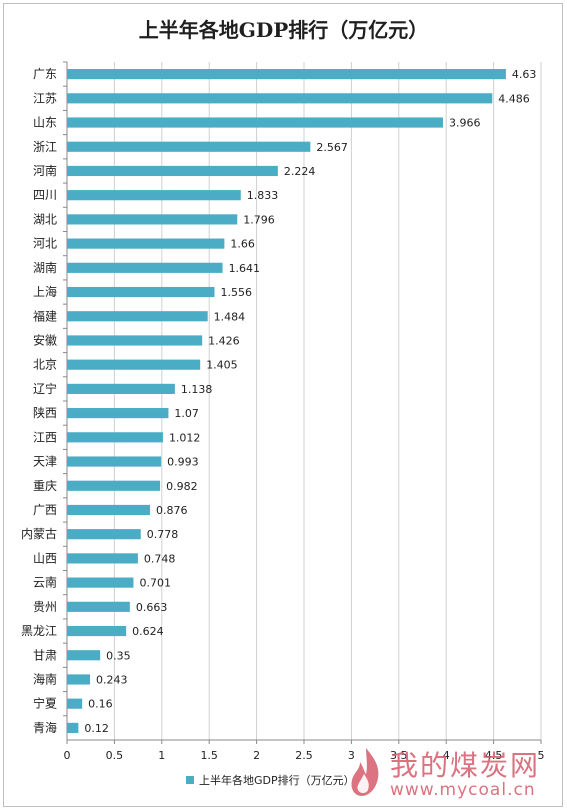 The height and width of the screenshot is (811, 567). Describe the element at coordinates (45, 365) in the screenshot. I see `category-label: 北京` at that location.